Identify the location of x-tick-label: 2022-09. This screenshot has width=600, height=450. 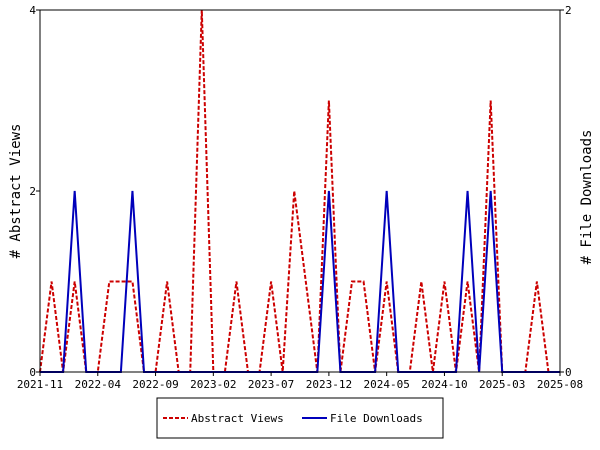
(155, 384).